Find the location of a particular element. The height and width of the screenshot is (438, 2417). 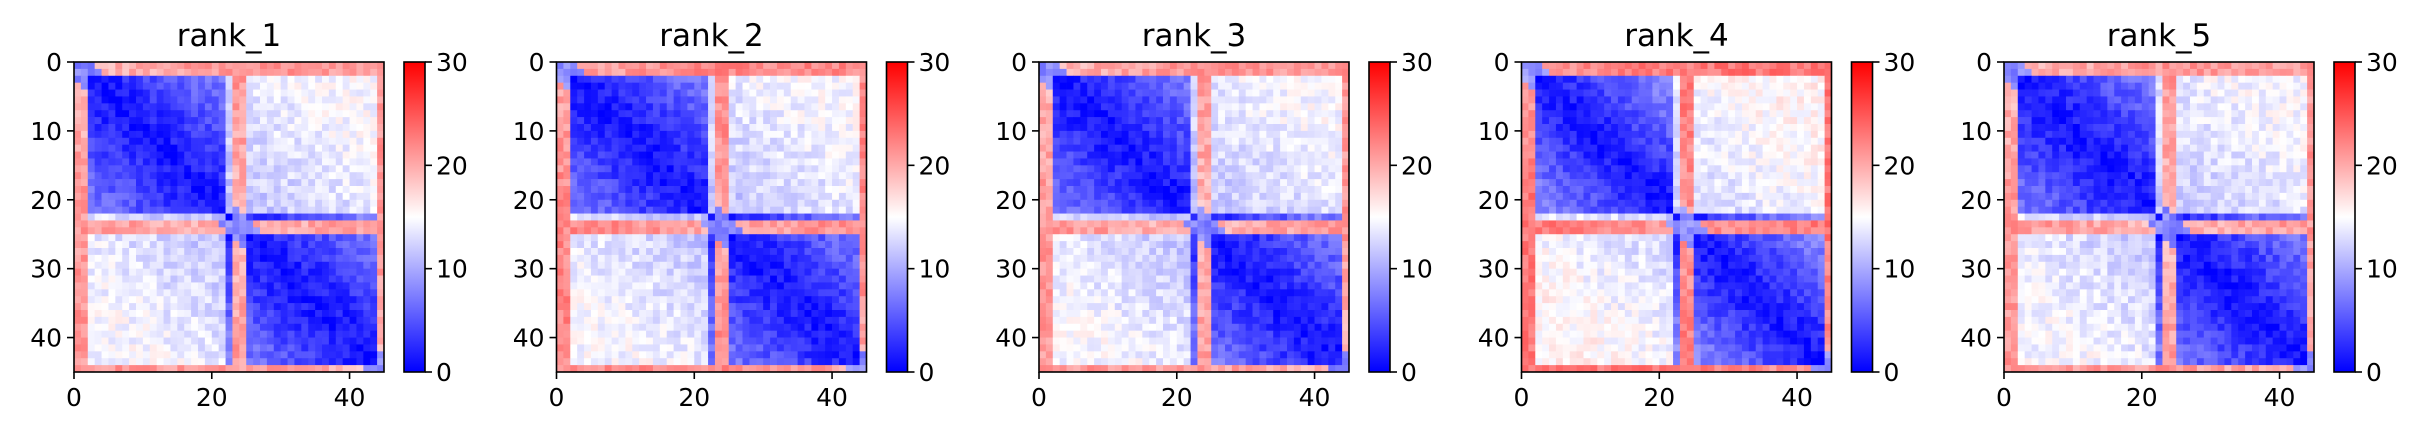

colorbar-tick-label: 0 is located at coordinates (927, 372).